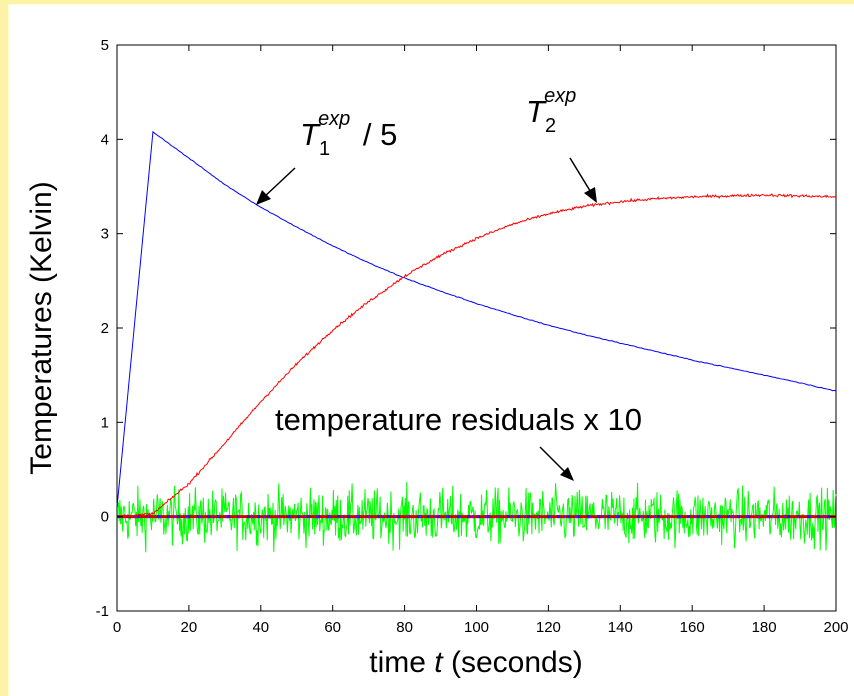  Describe the element at coordinates (560, 96) in the screenshot. I see `t2-sup: exp` at that location.